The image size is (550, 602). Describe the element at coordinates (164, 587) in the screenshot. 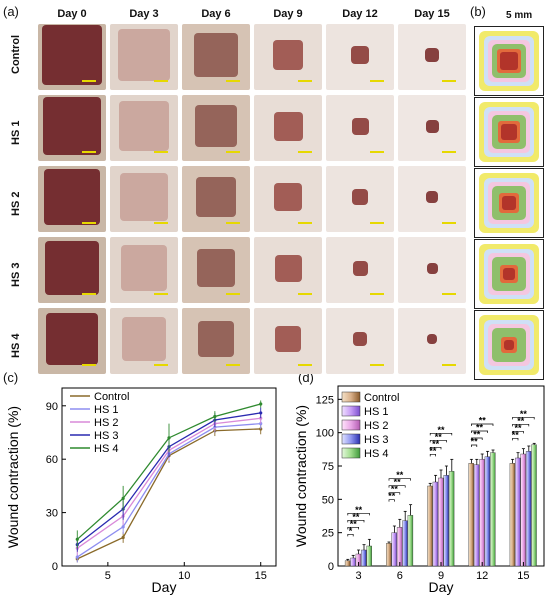

I see `line-chart-x-axis-label: Day` at that location.